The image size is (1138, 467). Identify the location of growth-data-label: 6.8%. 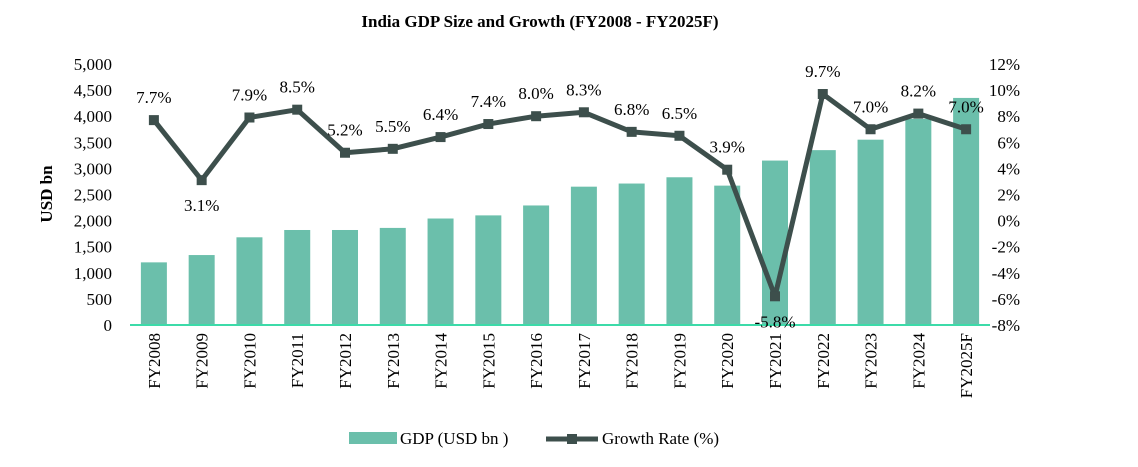
(631, 109).